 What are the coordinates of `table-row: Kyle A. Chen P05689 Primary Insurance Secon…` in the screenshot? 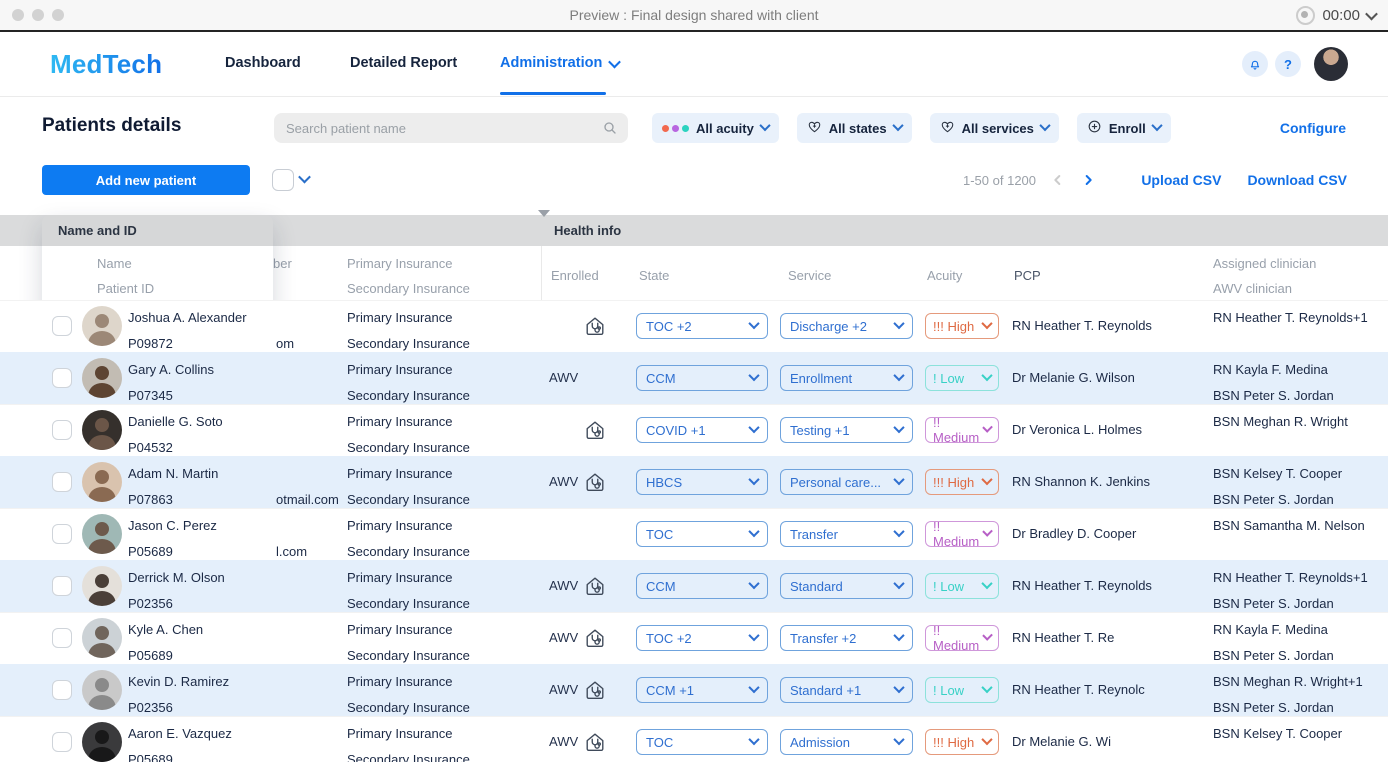 It's located at (694, 638).